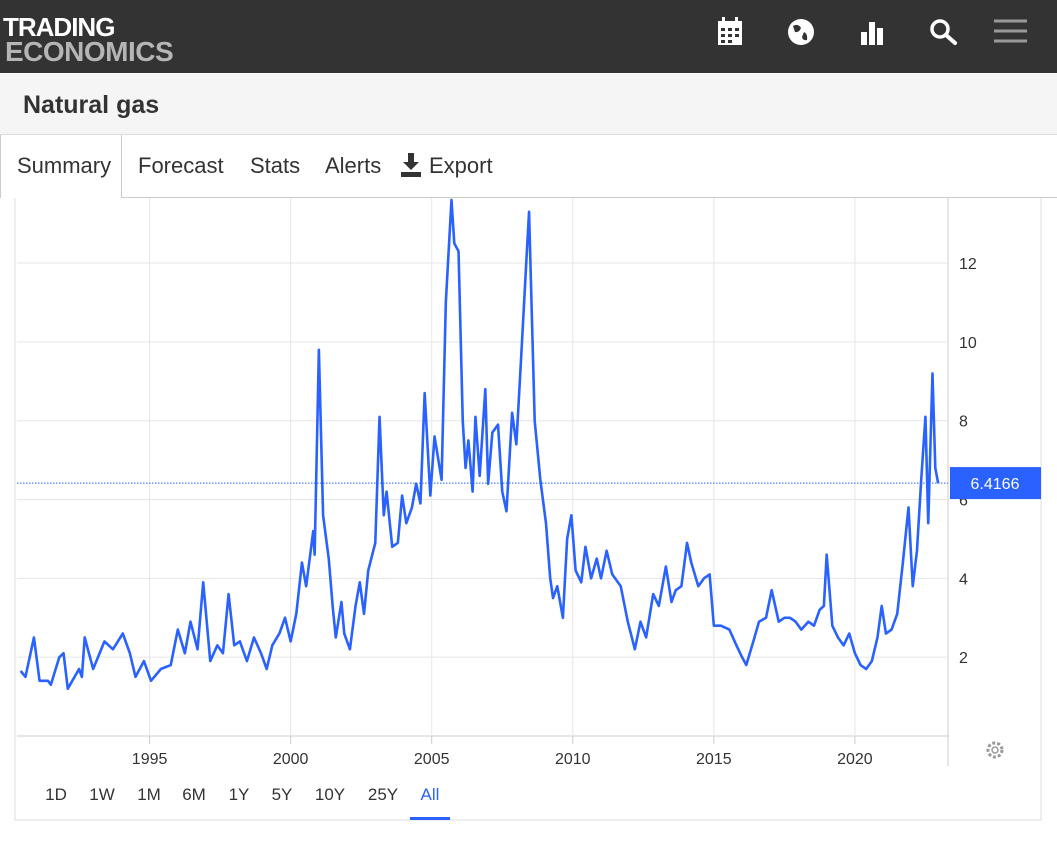  Describe the element at coordinates (461, 165) in the screenshot. I see `tab: Export` at that location.